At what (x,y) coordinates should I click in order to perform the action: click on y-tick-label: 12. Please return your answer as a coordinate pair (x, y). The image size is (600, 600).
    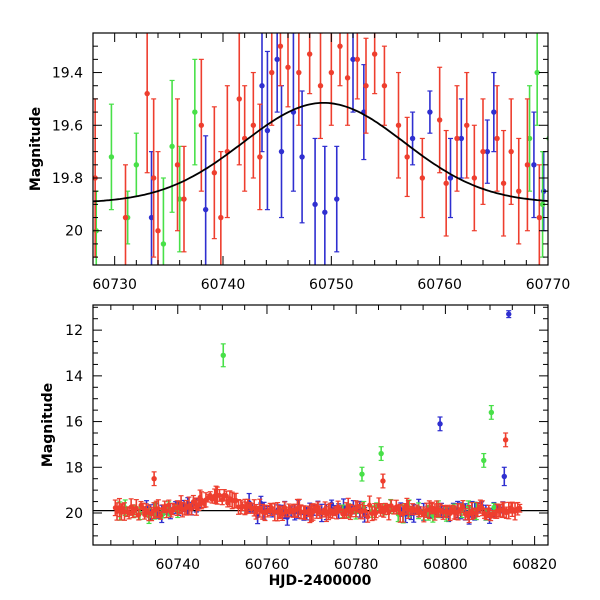
    Looking at the image, I should click on (74, 331).